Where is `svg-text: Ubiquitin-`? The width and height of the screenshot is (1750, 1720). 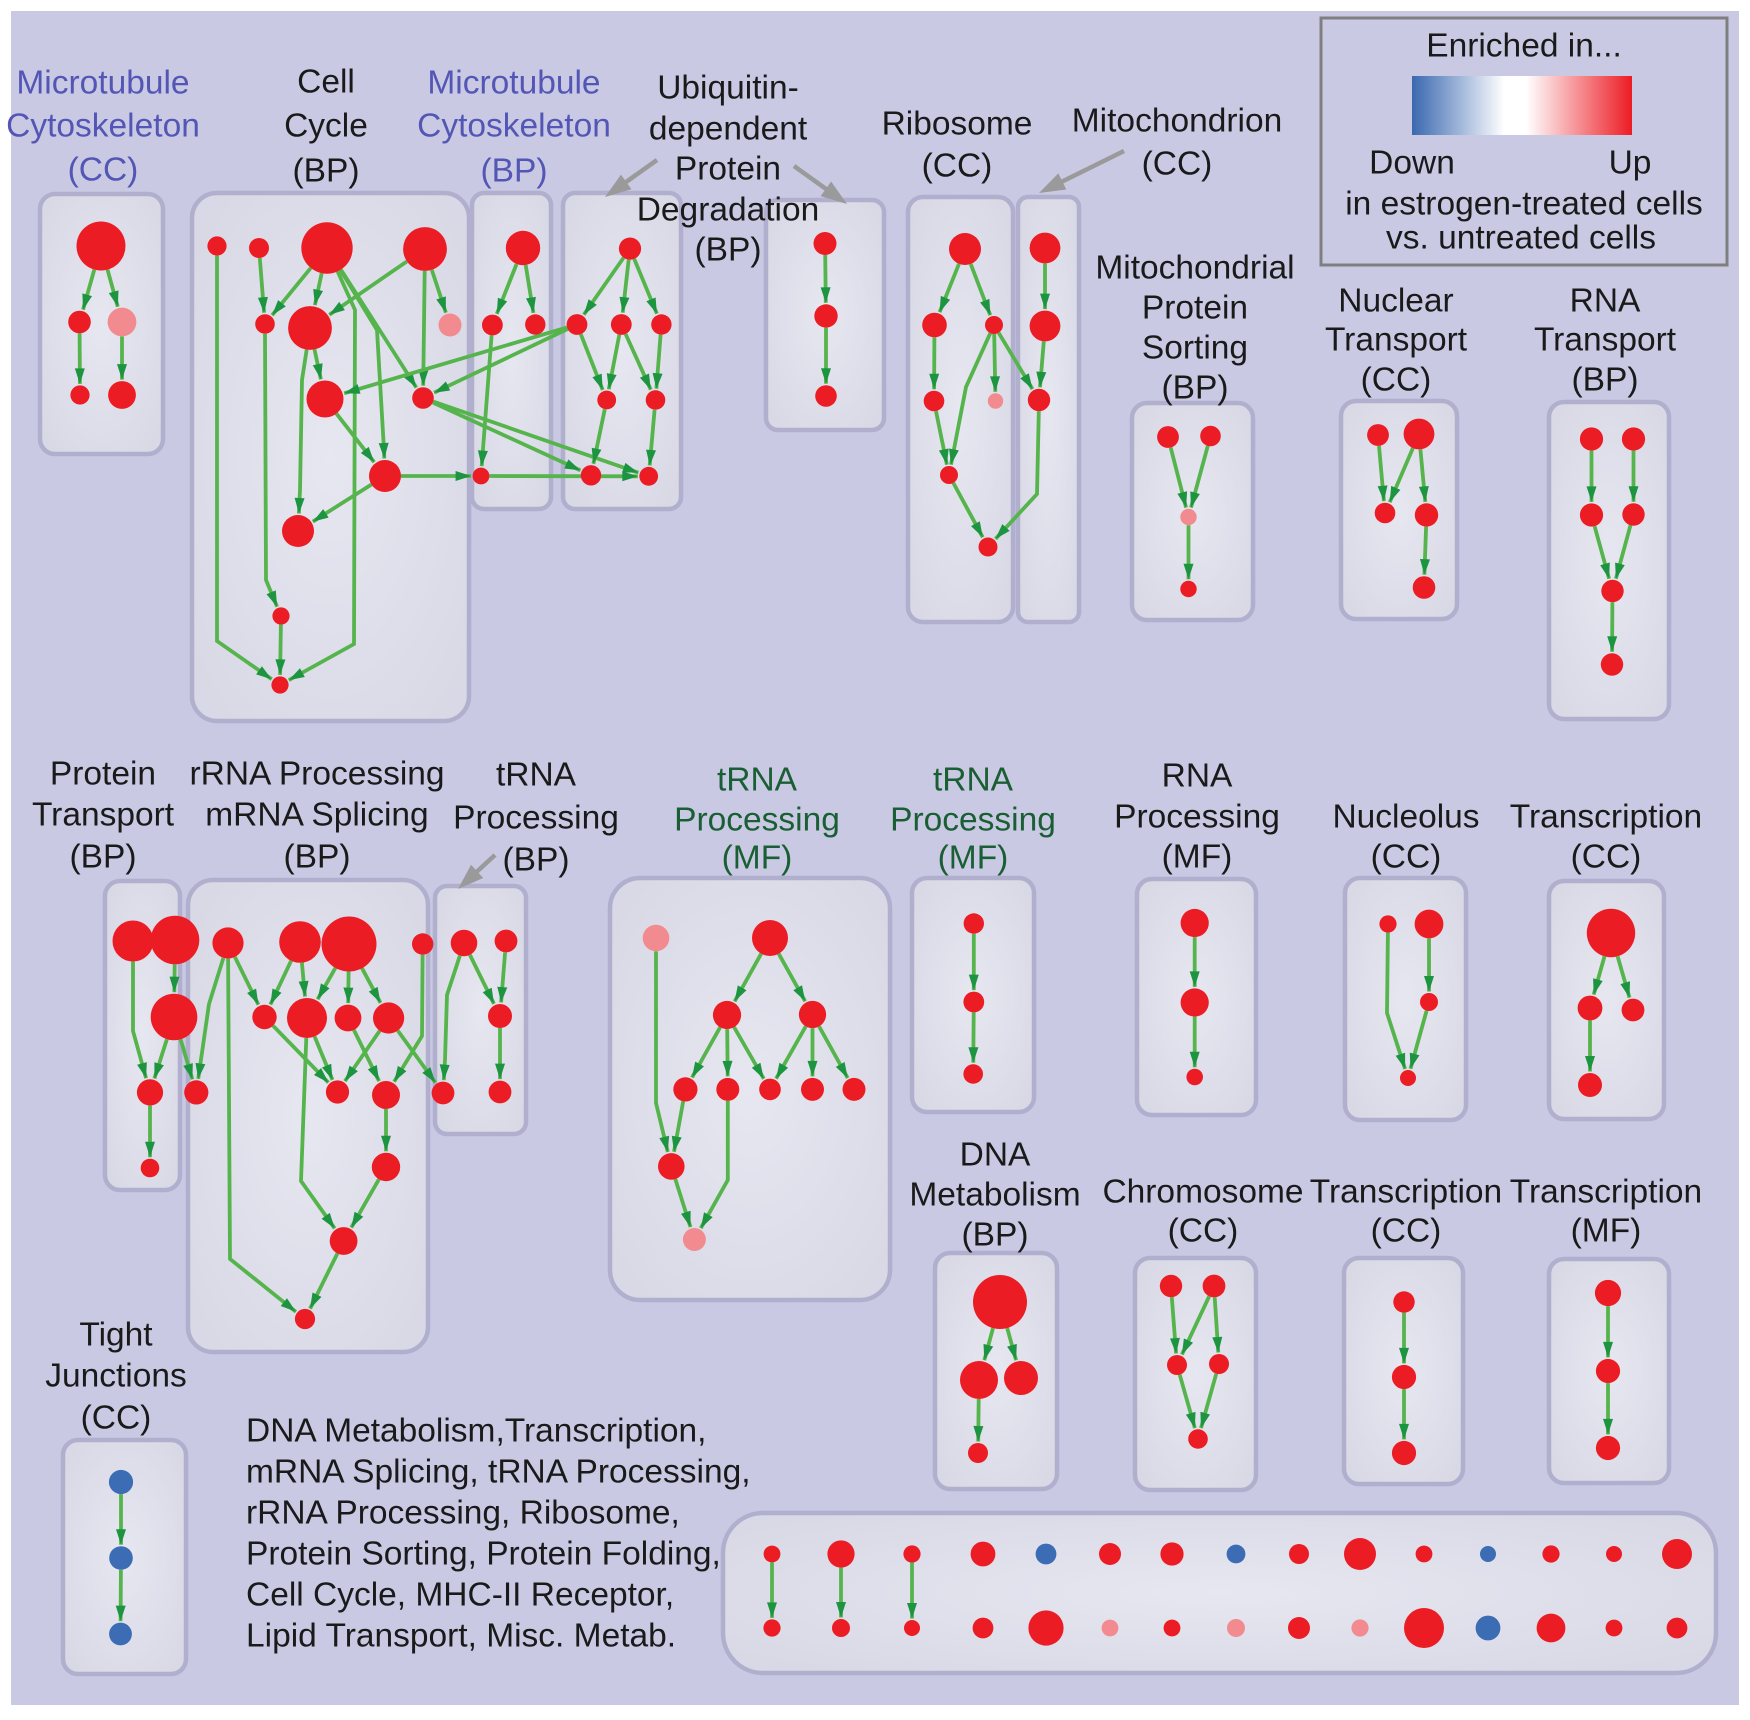 svg-text: Ubiquitin- is located at coordinates (728, 88).